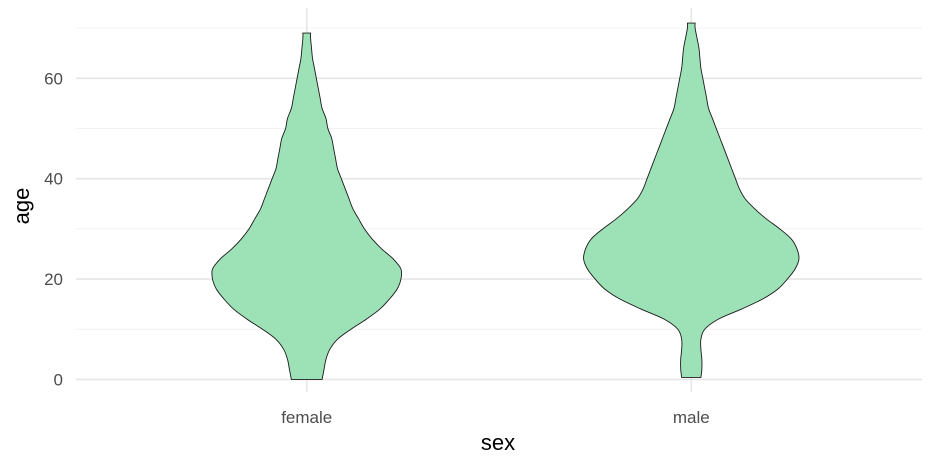 The width and height of the screenshot is (936, 468). I want to click on y-tick-label: 40, so click(53, 179).